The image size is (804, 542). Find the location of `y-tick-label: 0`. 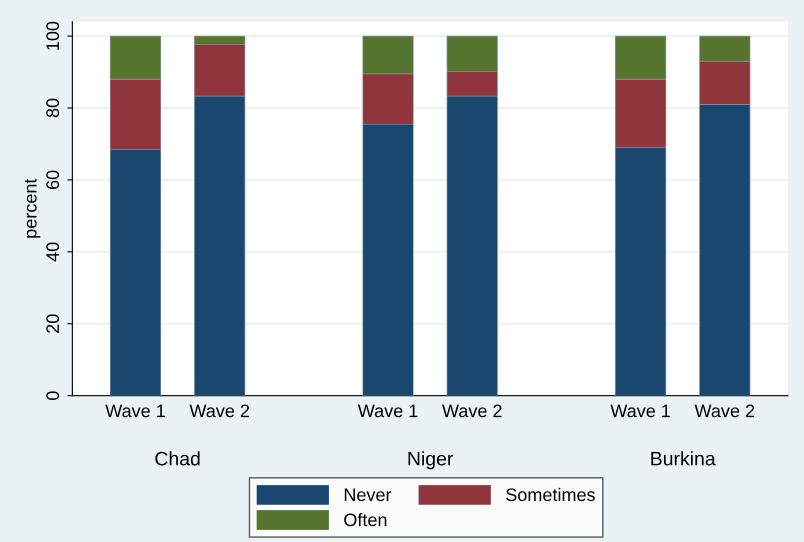

y-tick-label: 0 is located at coordinates (53, 395).